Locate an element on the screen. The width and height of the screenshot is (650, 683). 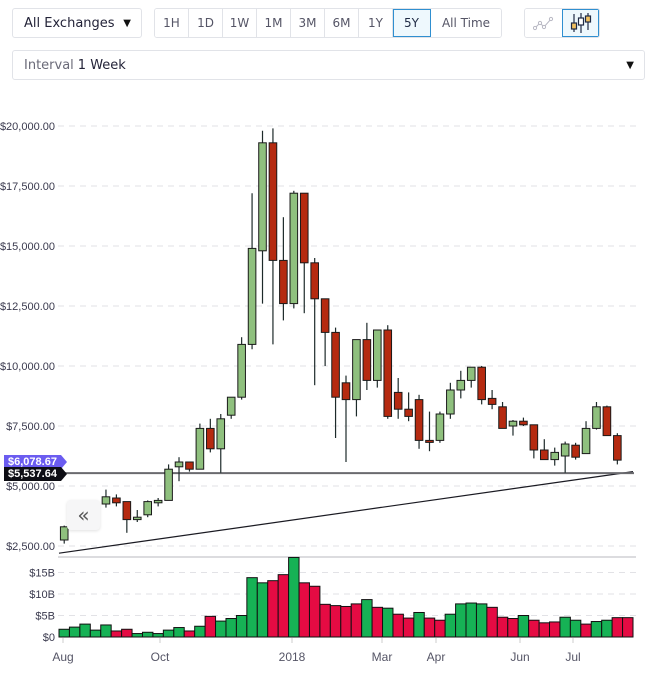
exchange-select: All Exchanges ▼ is located at coordinates (77, 23).